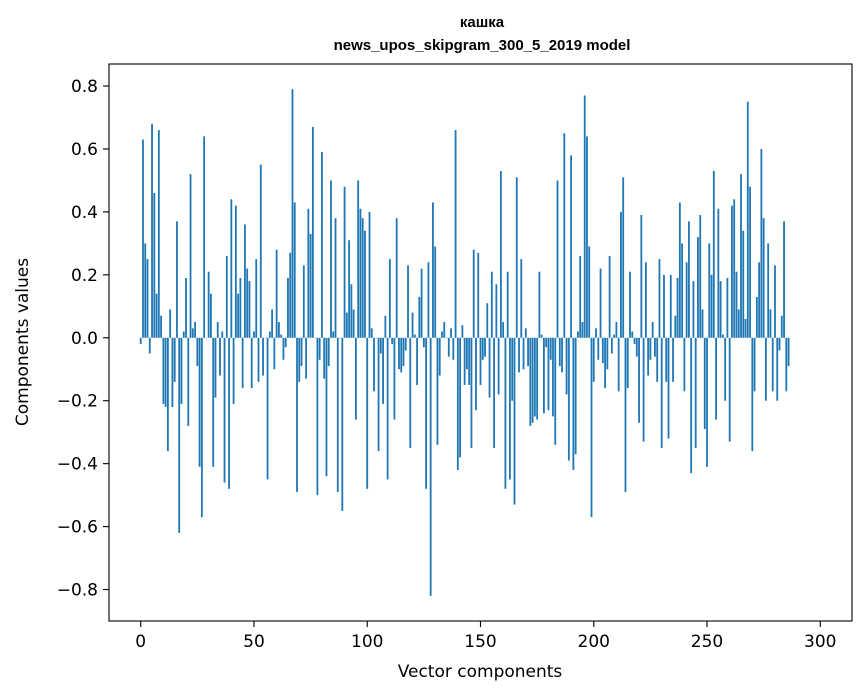 This screenshot has width=867, height=696. I want to click on y-tick-label: 0.4, so click(84, 213).